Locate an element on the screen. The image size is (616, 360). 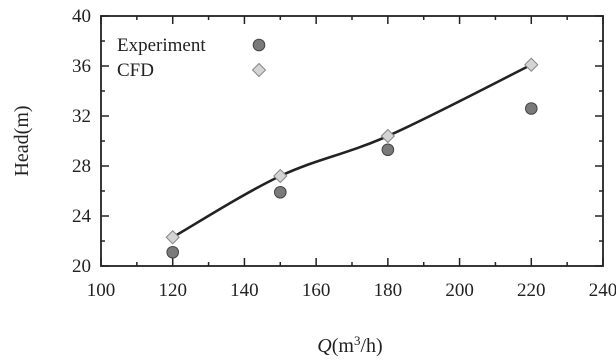
x-tick-label: 200 is located at coordinates (459, 290).